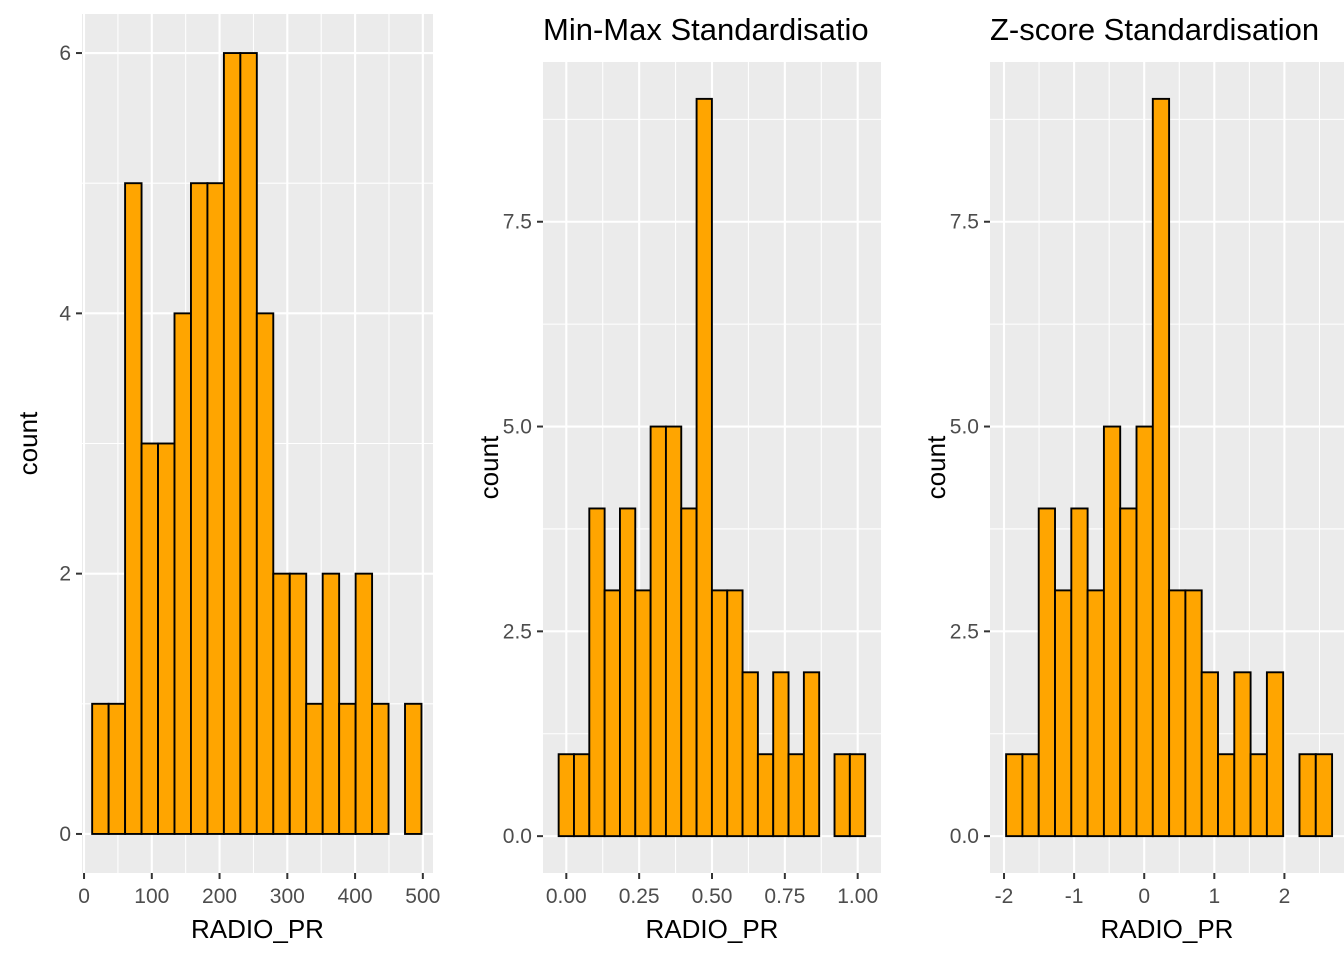 The image size is (1344, 960). Describe the element at coordinates (1214, 896) in the screenshot. I see `x-tick-label: 1` at that location.